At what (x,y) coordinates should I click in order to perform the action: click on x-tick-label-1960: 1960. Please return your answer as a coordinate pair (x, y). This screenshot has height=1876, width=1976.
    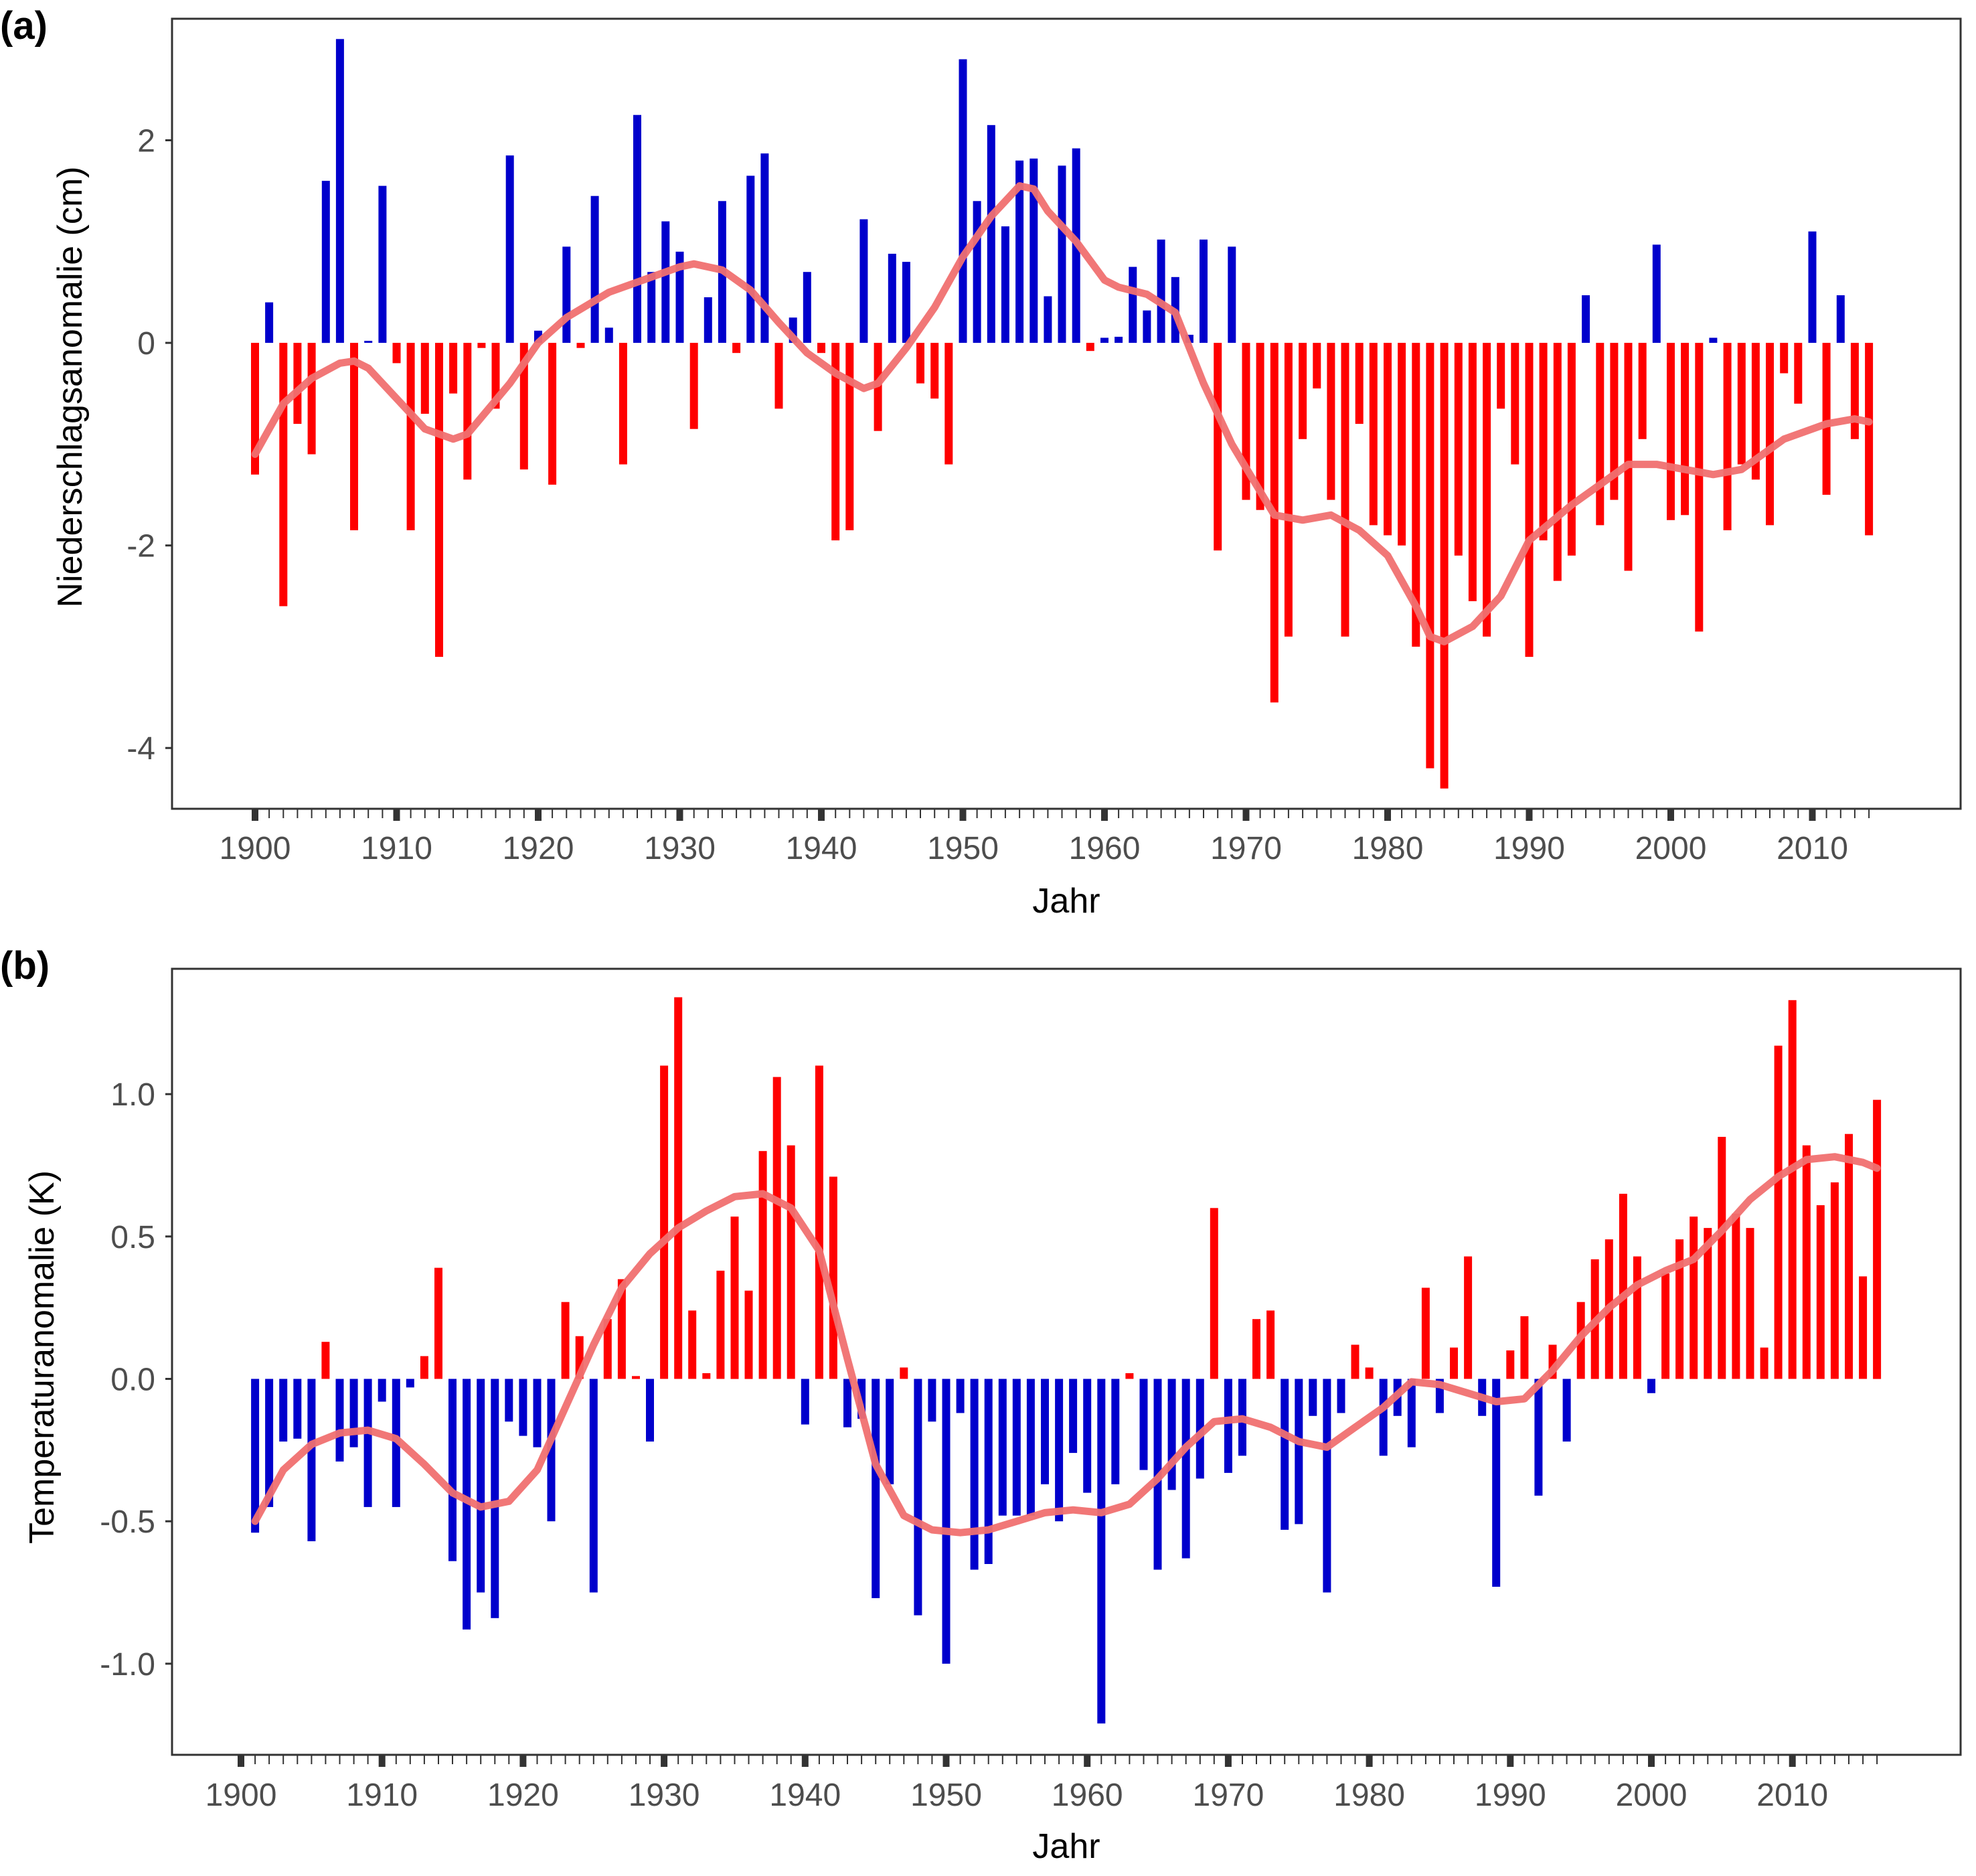
    Looking at the image, I should click on (1105, 848).